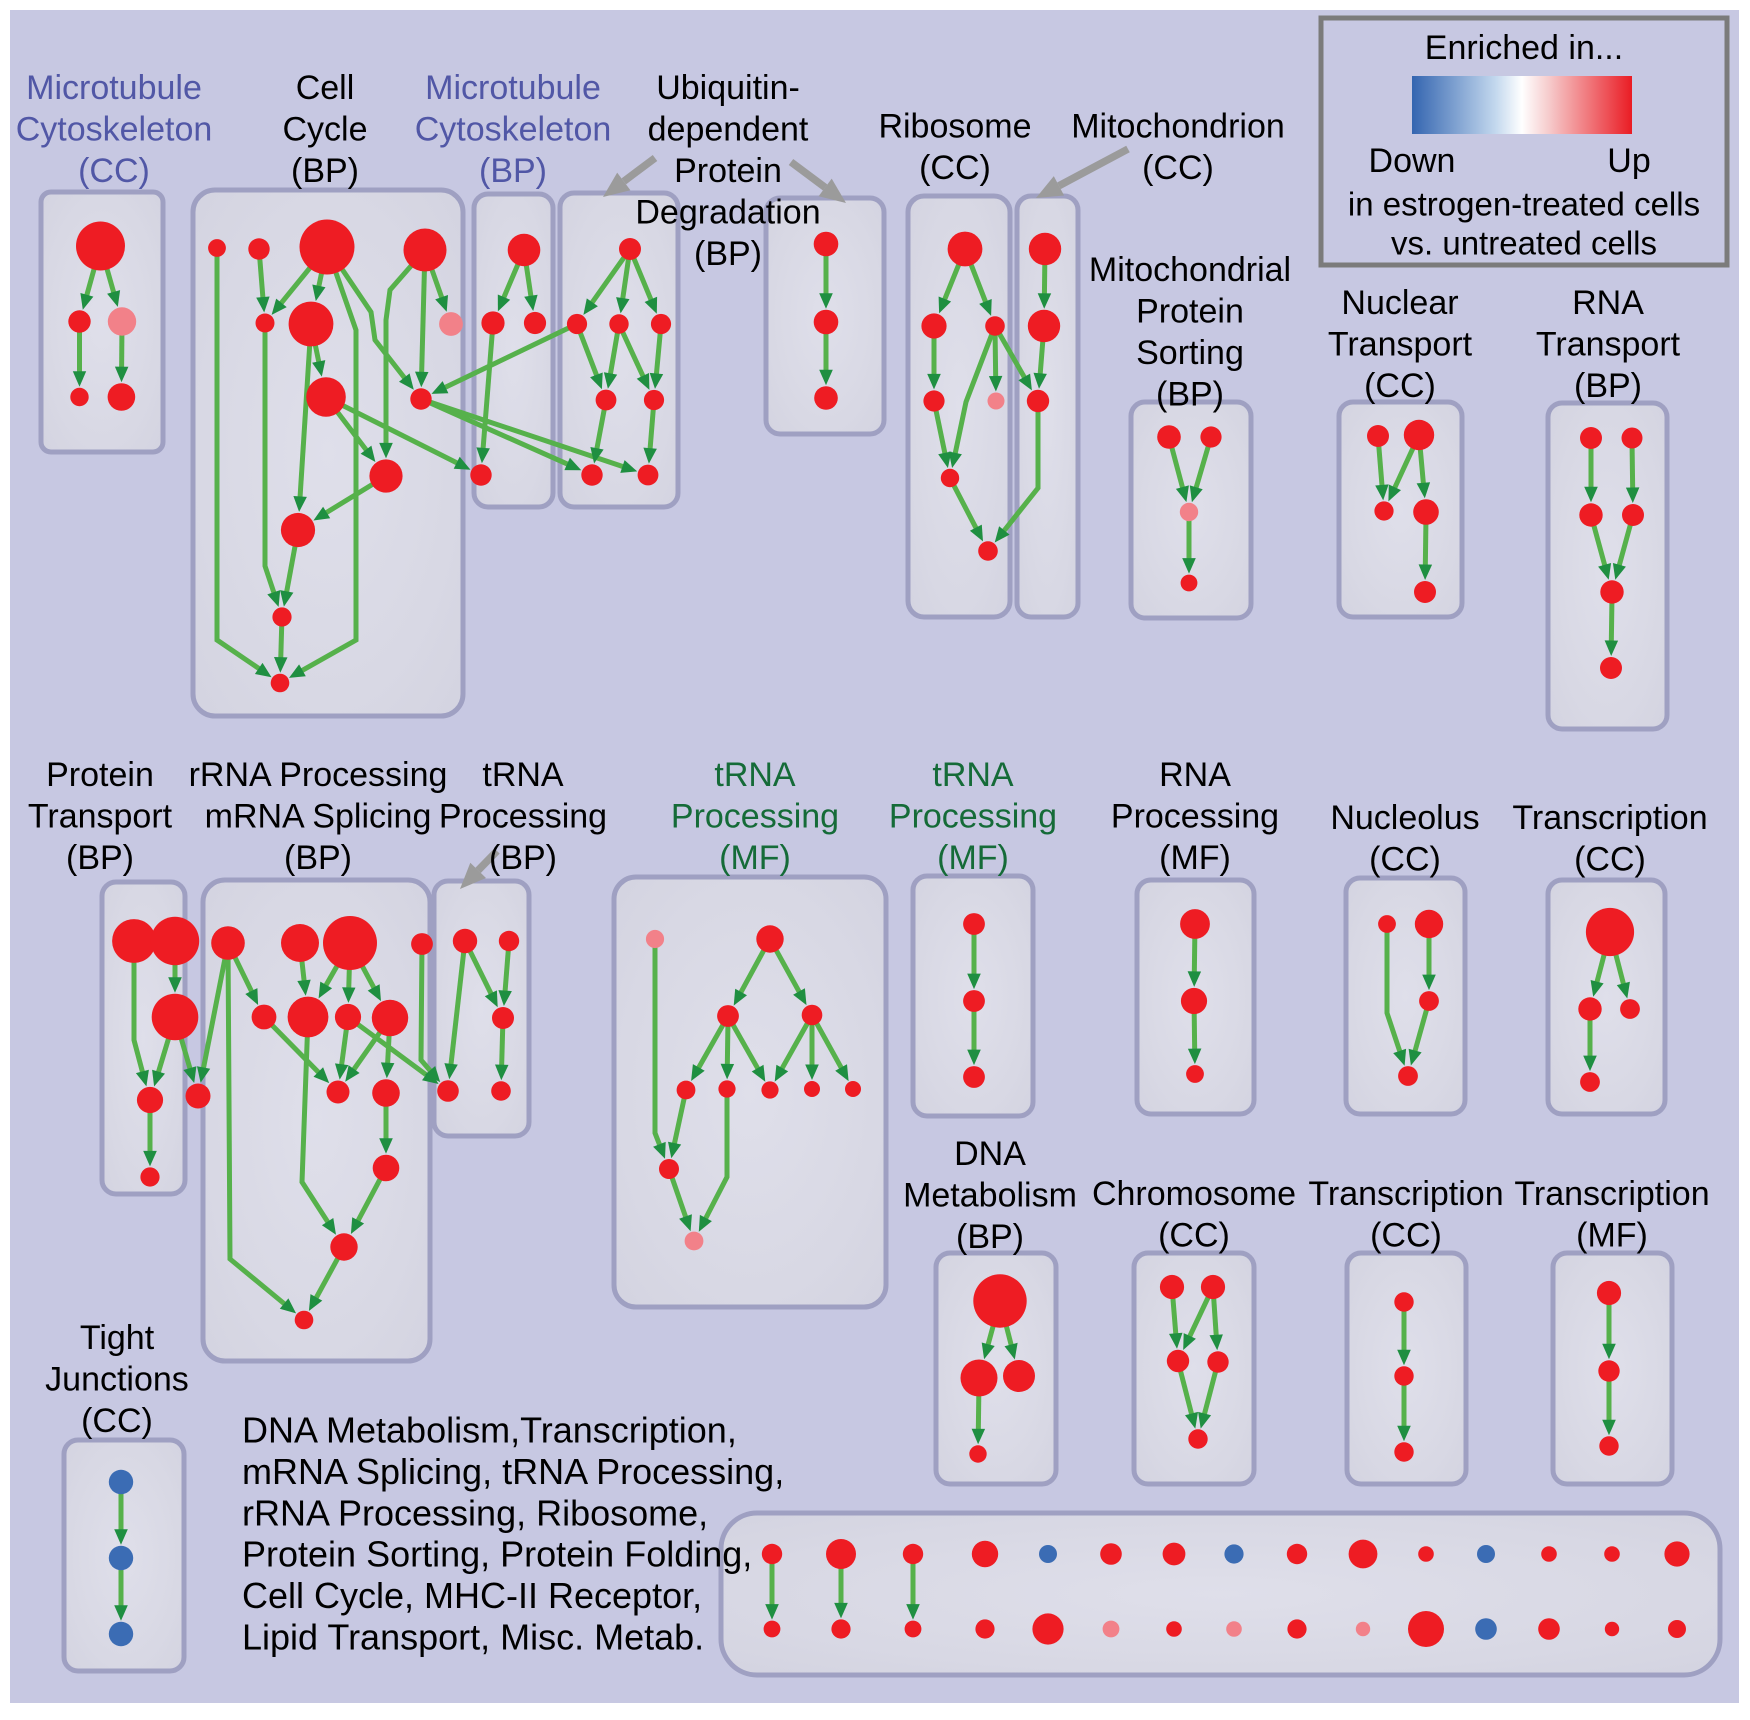  Describe the element at coordinates (1524, 243) in the screenshot. I see `svg-text: vs. untreated cells` at that location.